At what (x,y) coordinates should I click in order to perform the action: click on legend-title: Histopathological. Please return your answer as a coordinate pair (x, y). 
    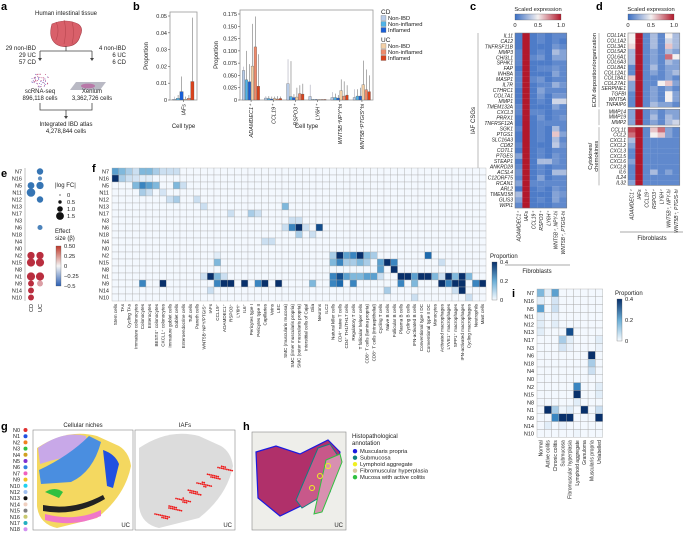
    Looking at the image, I should click on (375, 437).